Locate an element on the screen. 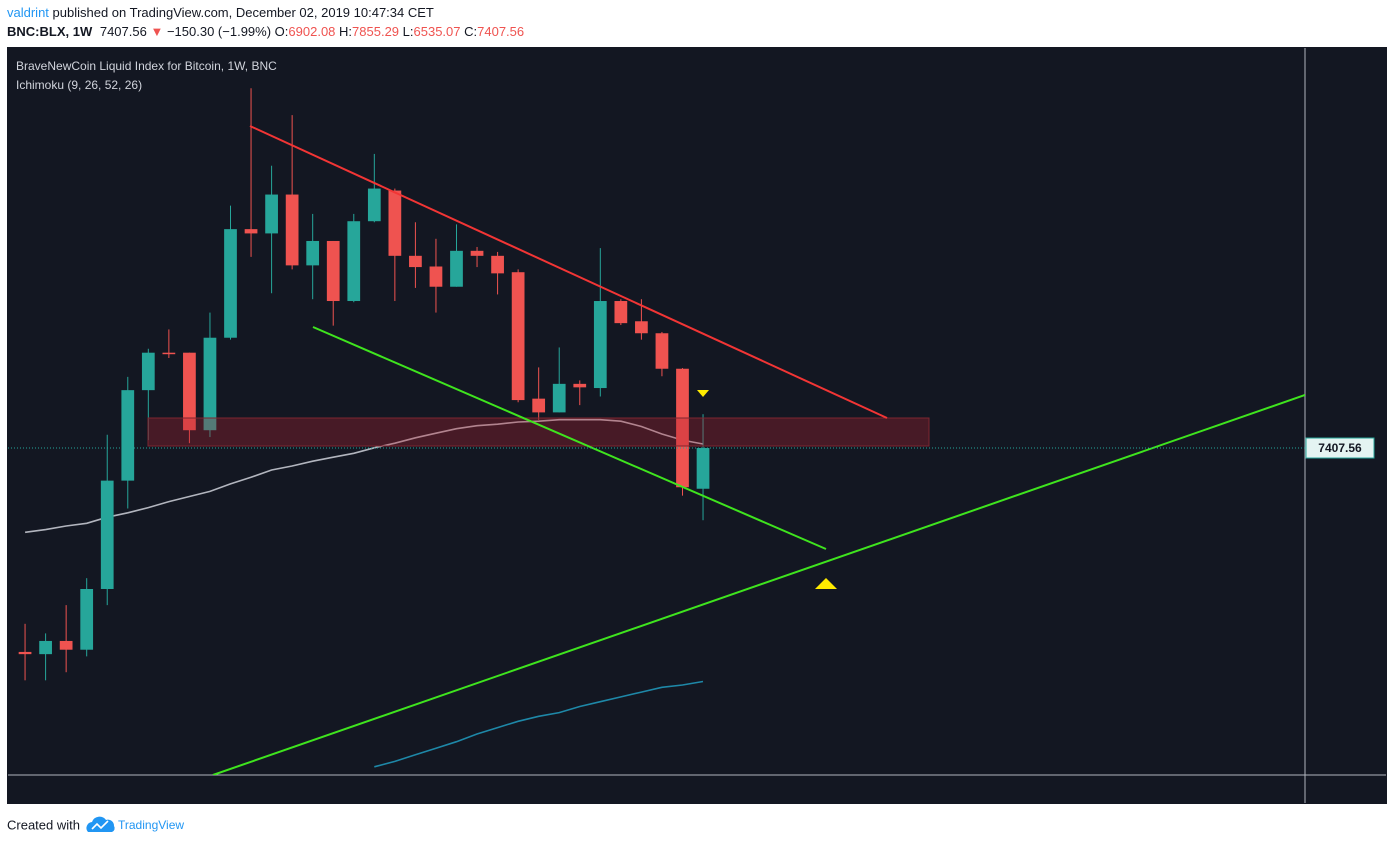  tradingview-logo is located at coordinates (100, 824).